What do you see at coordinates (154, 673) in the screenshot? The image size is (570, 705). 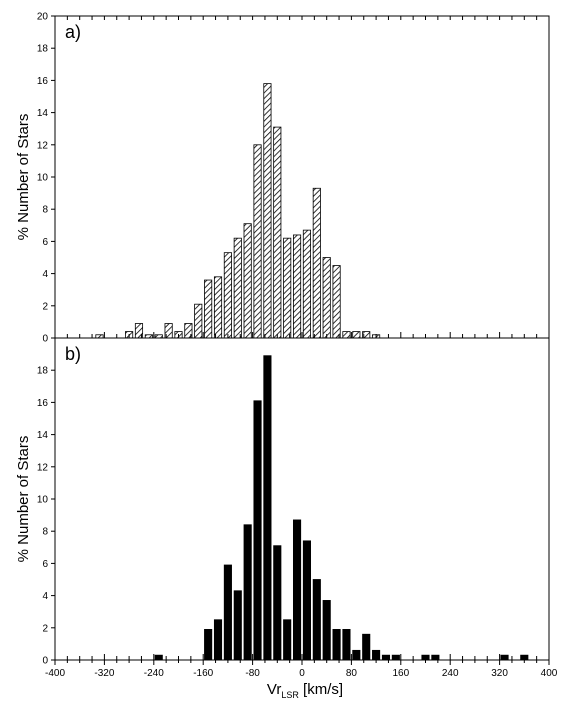 I see `b-x-tick-label: -240` at bounding box center [154, 673].